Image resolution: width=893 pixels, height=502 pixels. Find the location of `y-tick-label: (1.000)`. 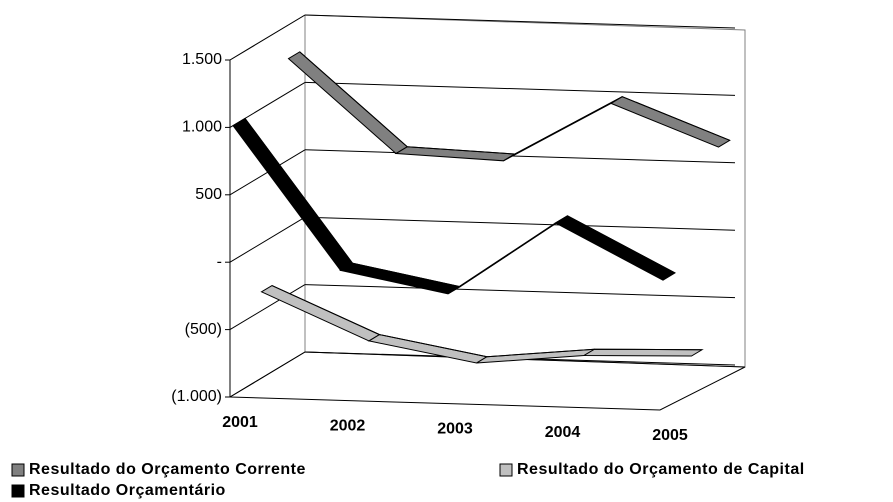

y-tick-label: (1.000) is located at coordinates (196, 396).